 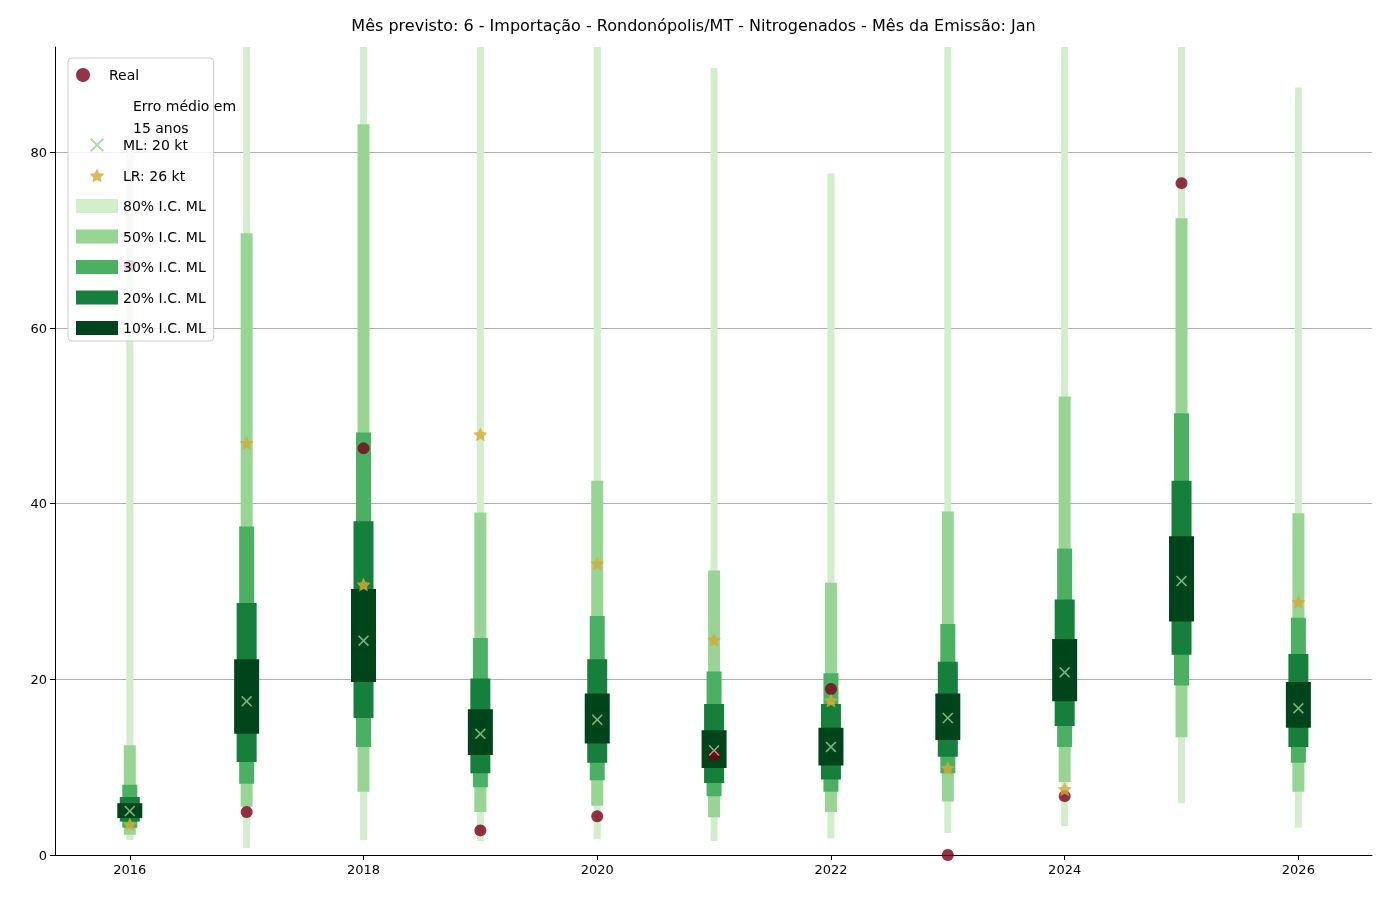 What do you see at coordinates (1298, 869) in the screenshot?
I see `x-tick-label: 2026` at bounding box center [1298, 869].